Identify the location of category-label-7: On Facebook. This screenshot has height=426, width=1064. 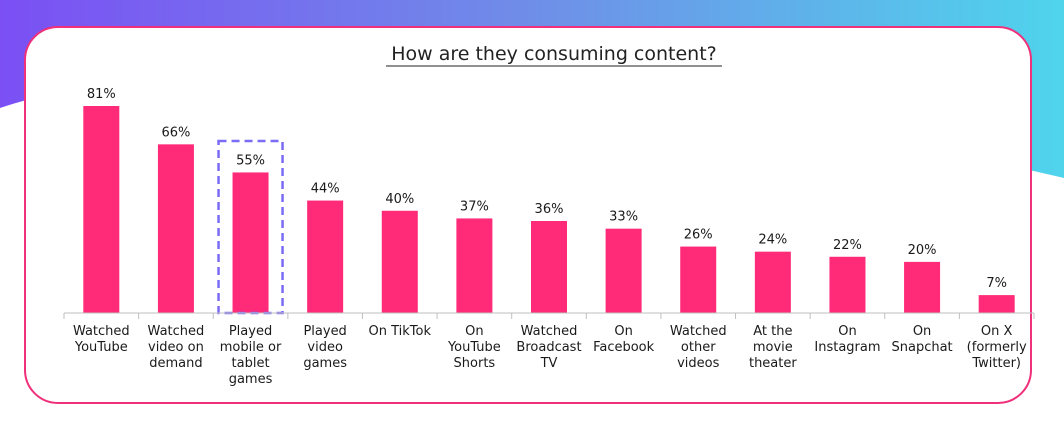
(624, 339).